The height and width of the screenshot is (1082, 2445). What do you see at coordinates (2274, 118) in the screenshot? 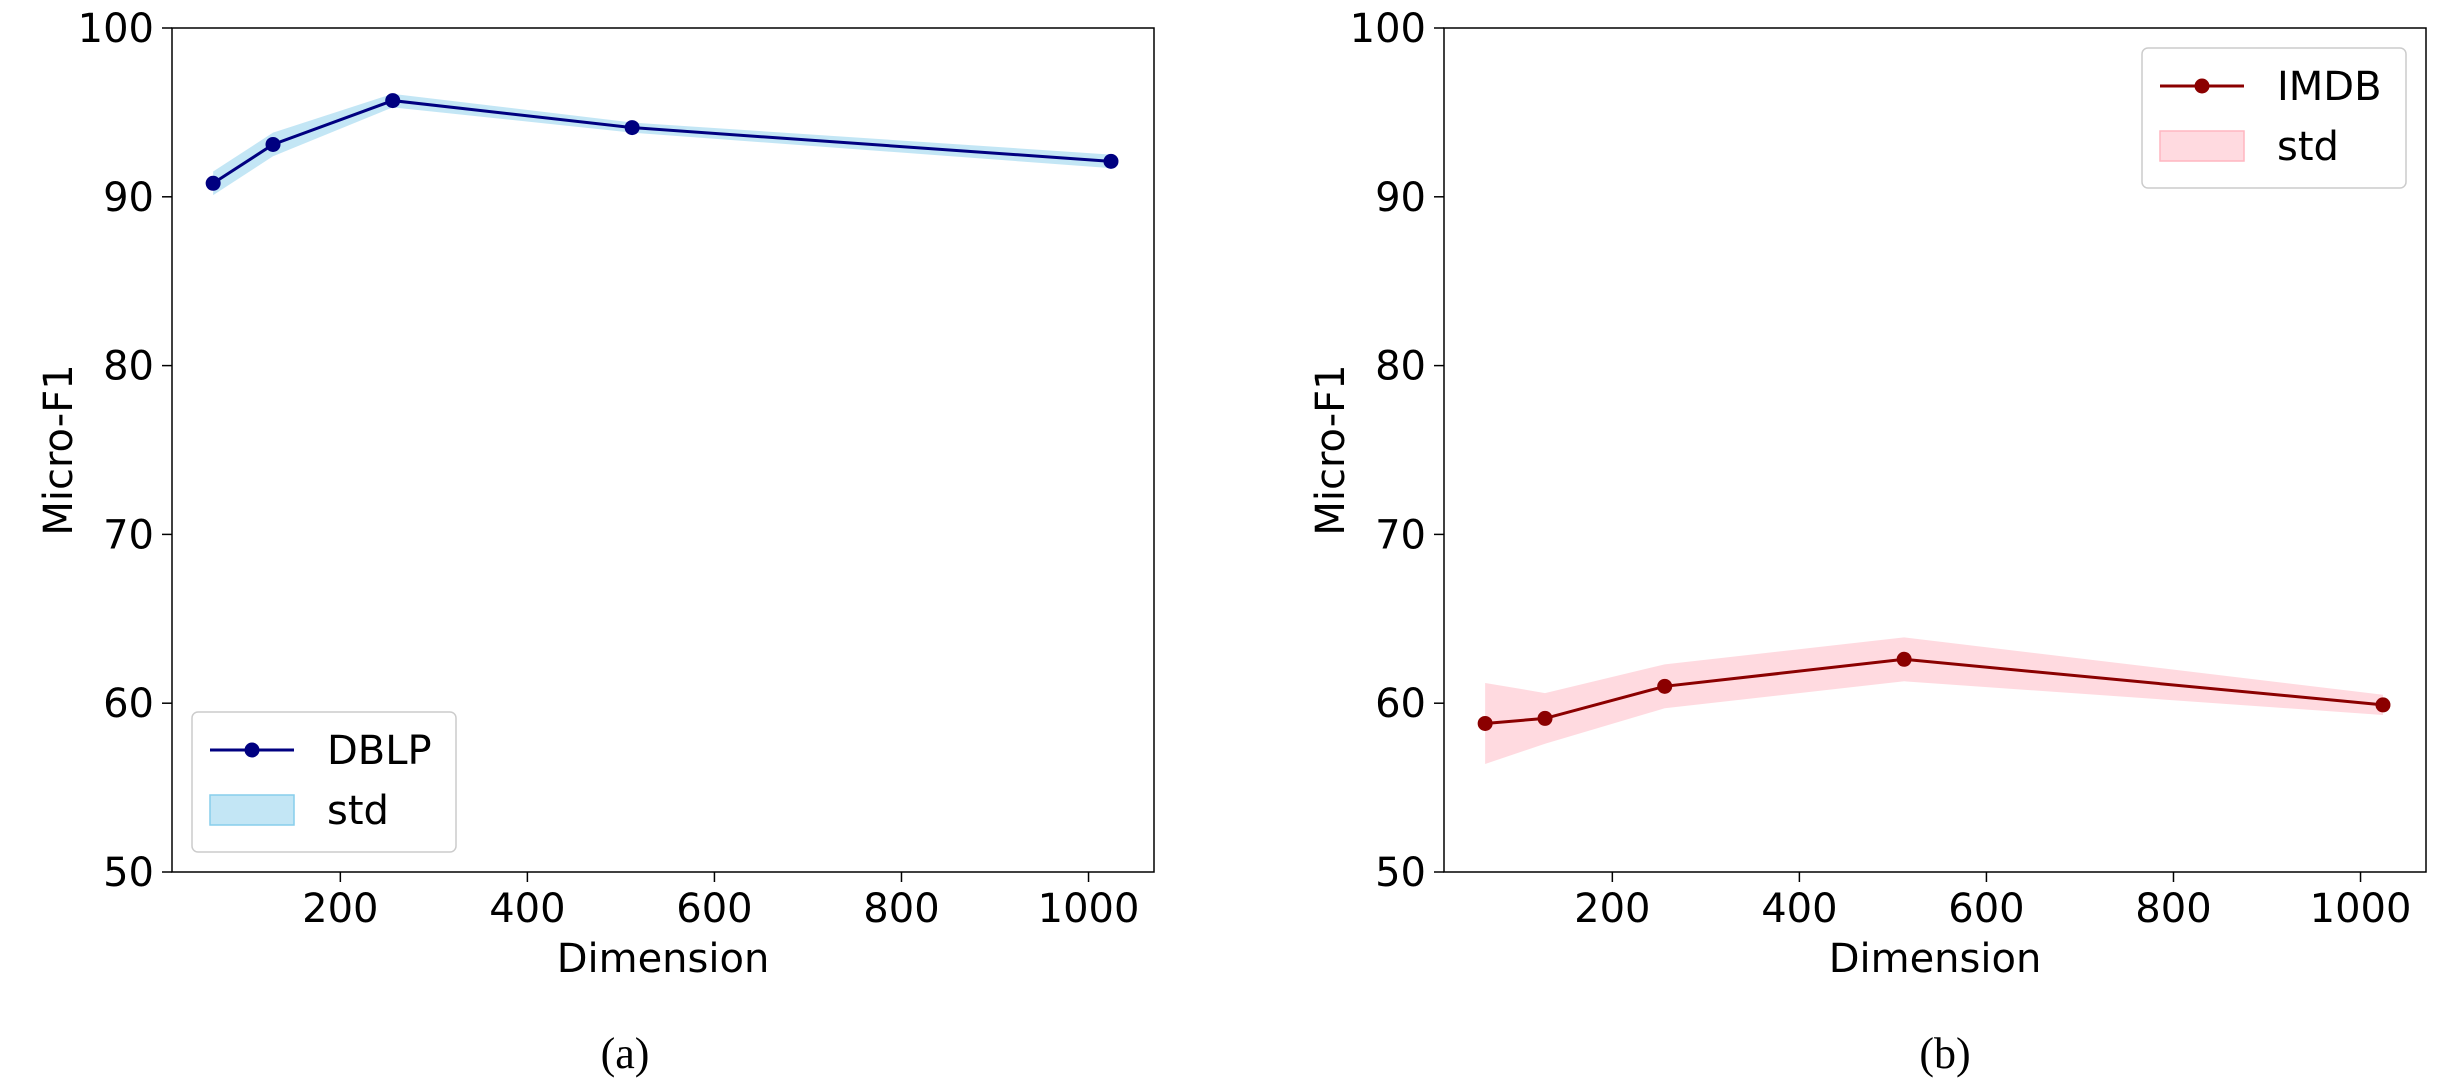
I see `legend: IMDB std` at bounding box center [2274, 118].